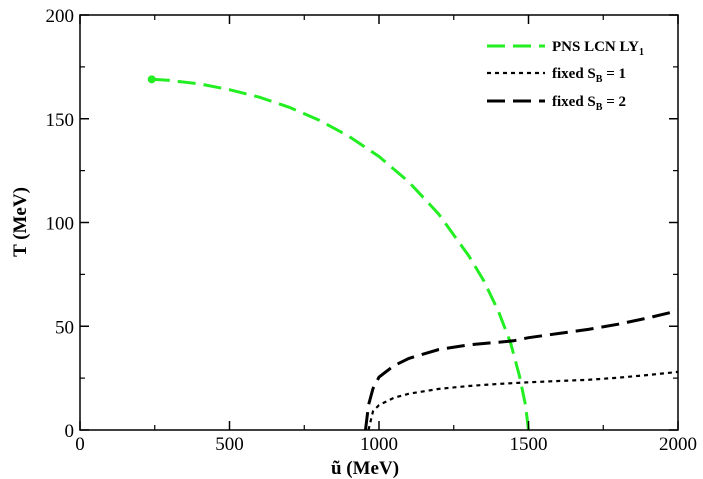 This screenshot has width=703, height=479. What do you see at coordinates (589, 103) in the screenshot?
I see `legend-label-3: fixed SB = 2` at bounding box center [589, 103].